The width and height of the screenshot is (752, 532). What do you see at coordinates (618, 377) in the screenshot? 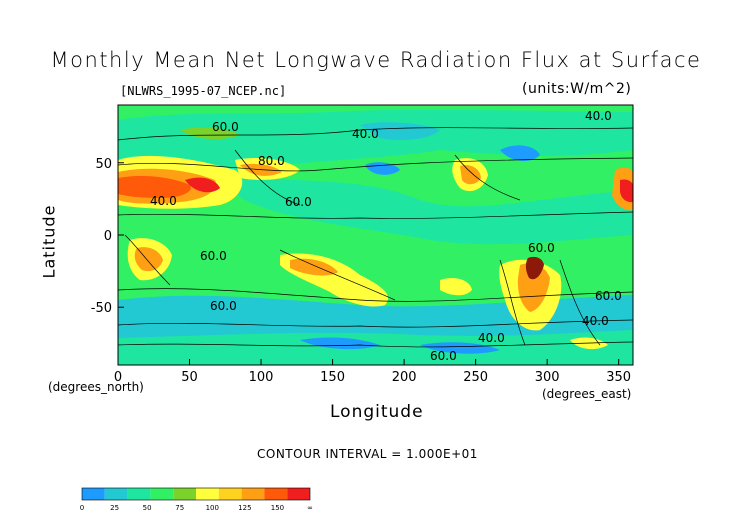
I see `x-tick-label: 350` at bounding box center [618, 377].